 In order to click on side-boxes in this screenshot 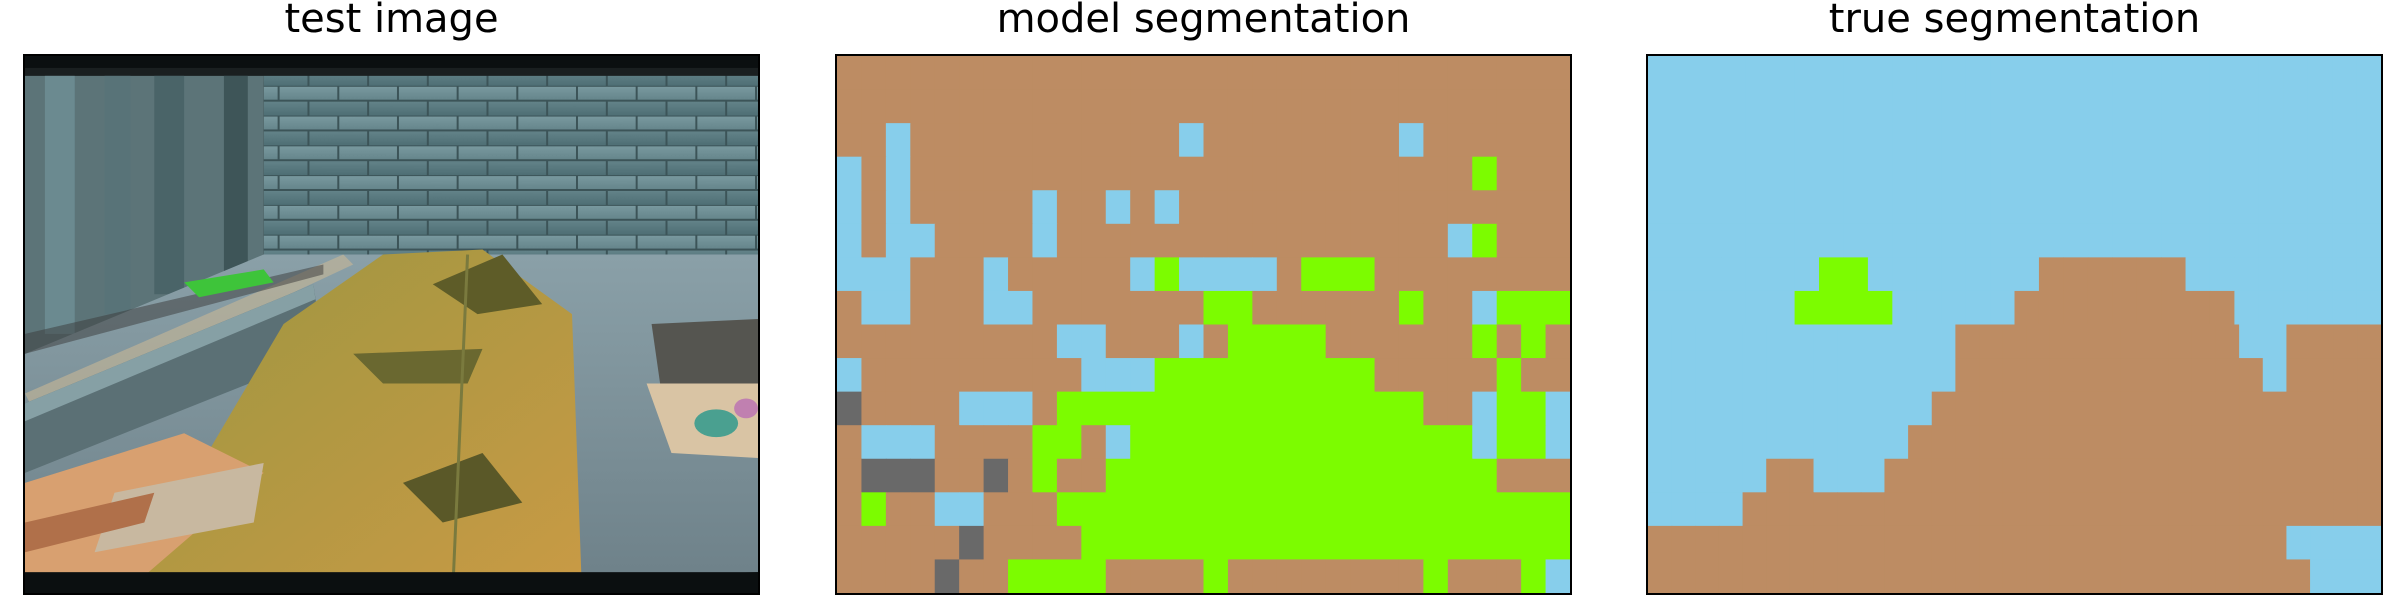, I will do `click(702, 389)`.